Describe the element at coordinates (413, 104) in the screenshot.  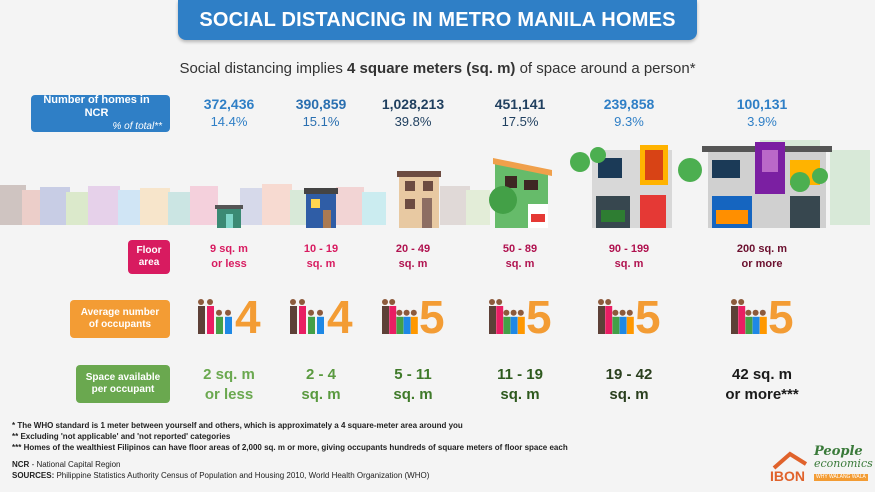
I see `homes-count-3: 1,028,213` at that location.